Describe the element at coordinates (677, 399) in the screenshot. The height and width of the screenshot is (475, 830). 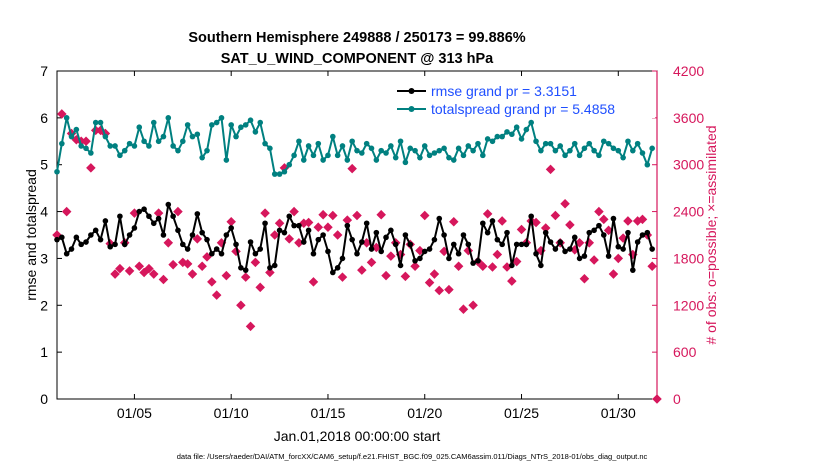
I see `y-right-tick-label: 0` at that location.